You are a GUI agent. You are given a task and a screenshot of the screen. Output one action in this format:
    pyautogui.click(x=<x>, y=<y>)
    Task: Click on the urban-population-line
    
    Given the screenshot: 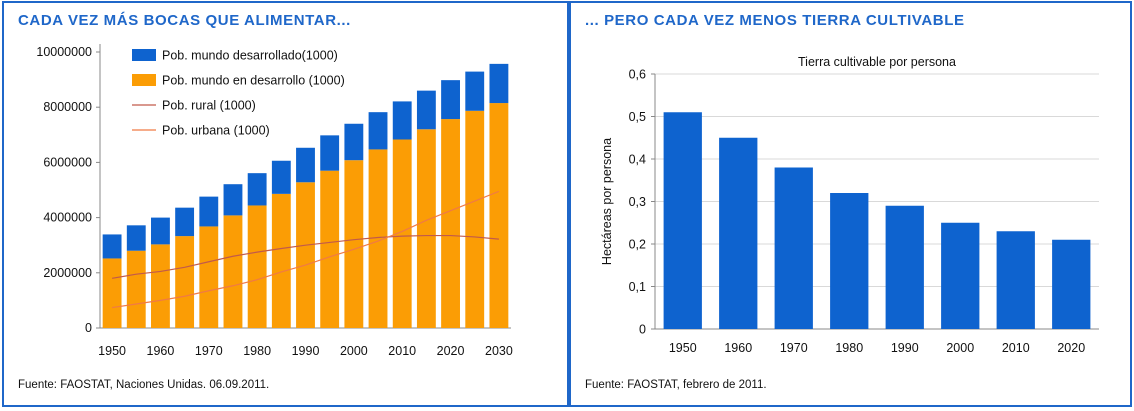 What is the action you would take?
    pyautogui.click(x=306, y=249)
    